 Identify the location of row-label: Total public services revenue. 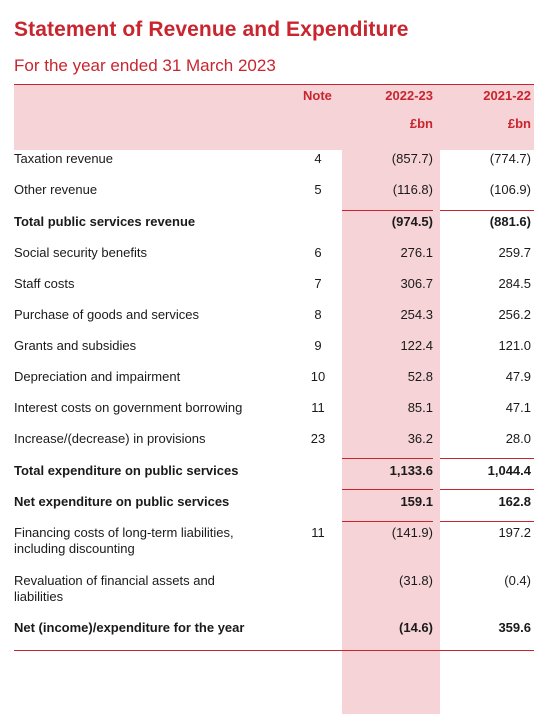
(105, 221).